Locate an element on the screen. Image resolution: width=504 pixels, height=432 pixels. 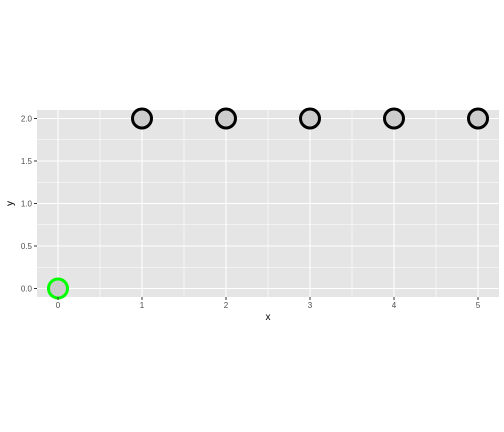
x-tick-label: 5 is located at coordinates (478, 305).